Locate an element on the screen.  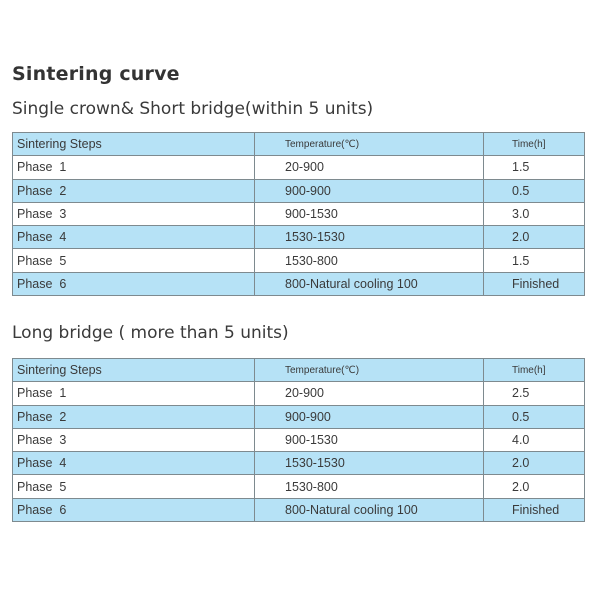
table-2-caption: Long bridge ( more than 5 units) is located at coordinates (150, 333).